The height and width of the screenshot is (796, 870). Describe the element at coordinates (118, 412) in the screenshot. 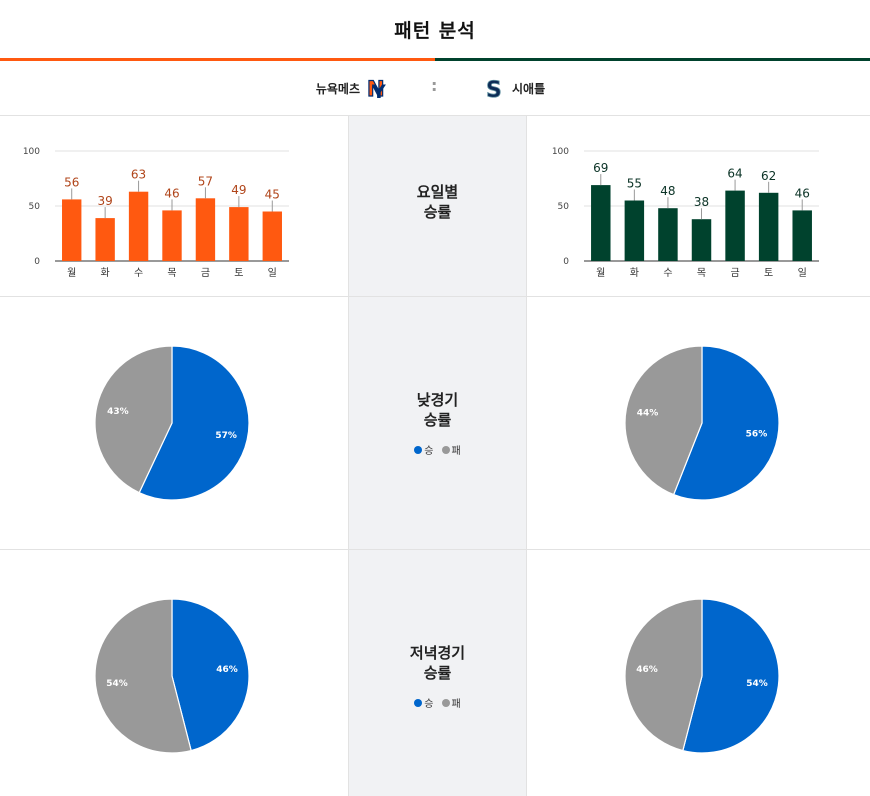

I see `pie-slice-label: 43%` at that location.